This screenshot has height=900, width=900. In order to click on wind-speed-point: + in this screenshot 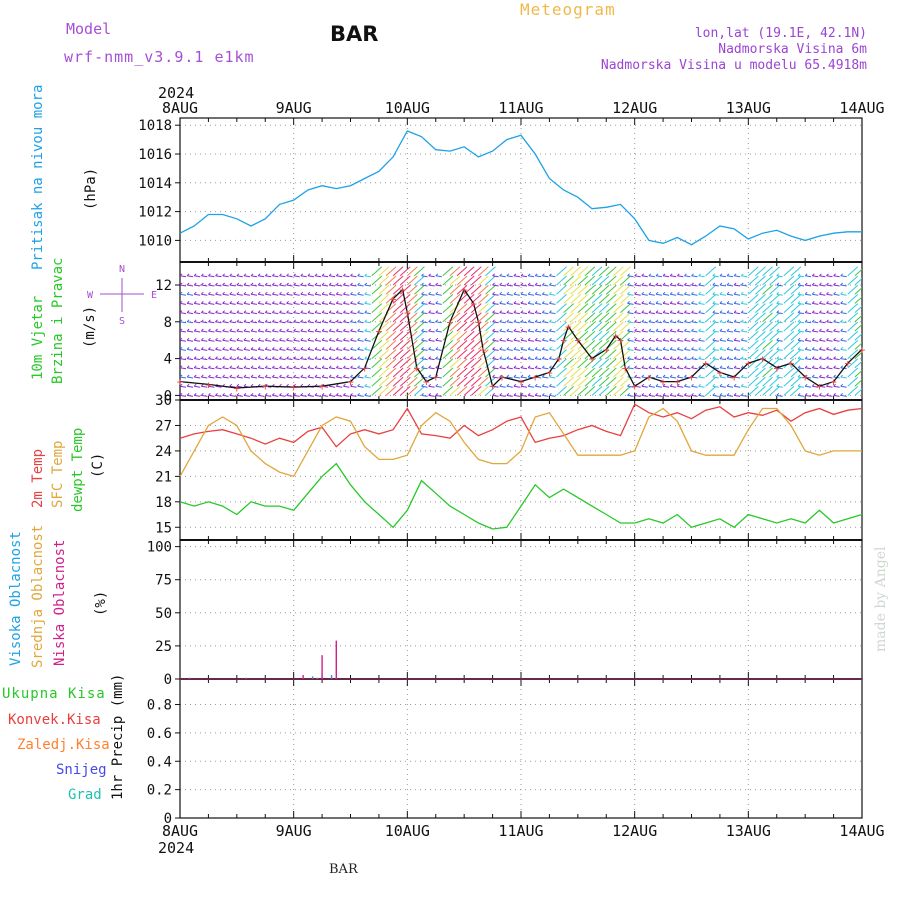, I will do `click(592, 359)`.